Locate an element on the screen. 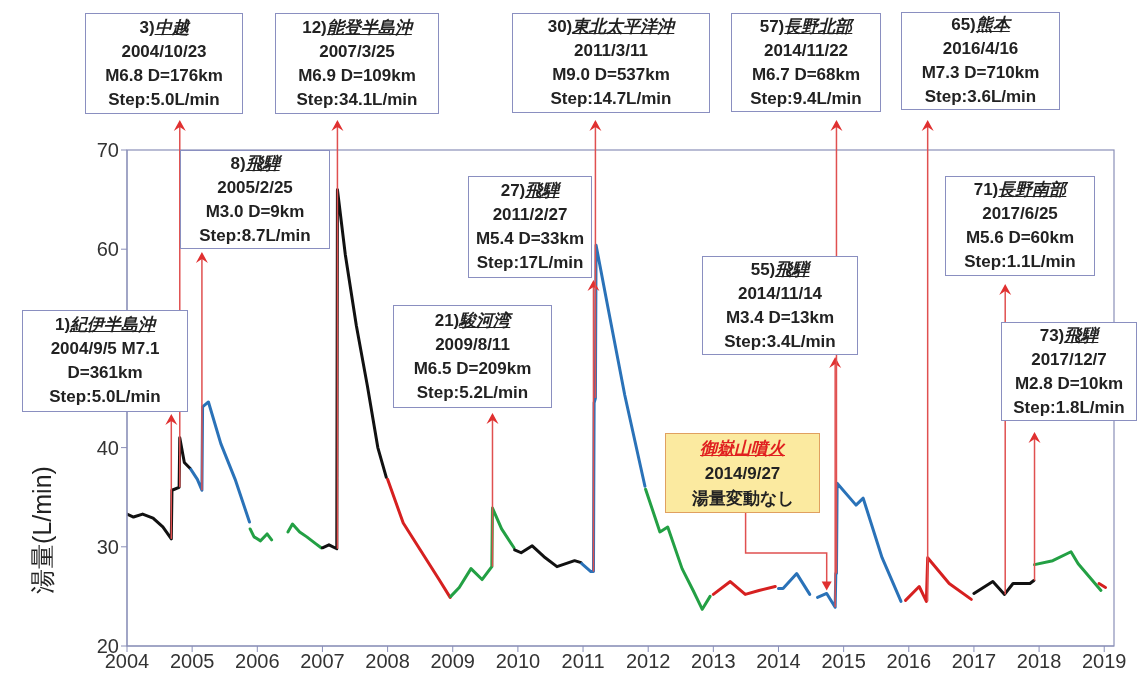 This screenshot has height=688, width=1140. callout-box: 30)東北太平洋沖 2011/3/11 M9.0 D=537km Step:14.7L/min is located at coordinates (611, 63).